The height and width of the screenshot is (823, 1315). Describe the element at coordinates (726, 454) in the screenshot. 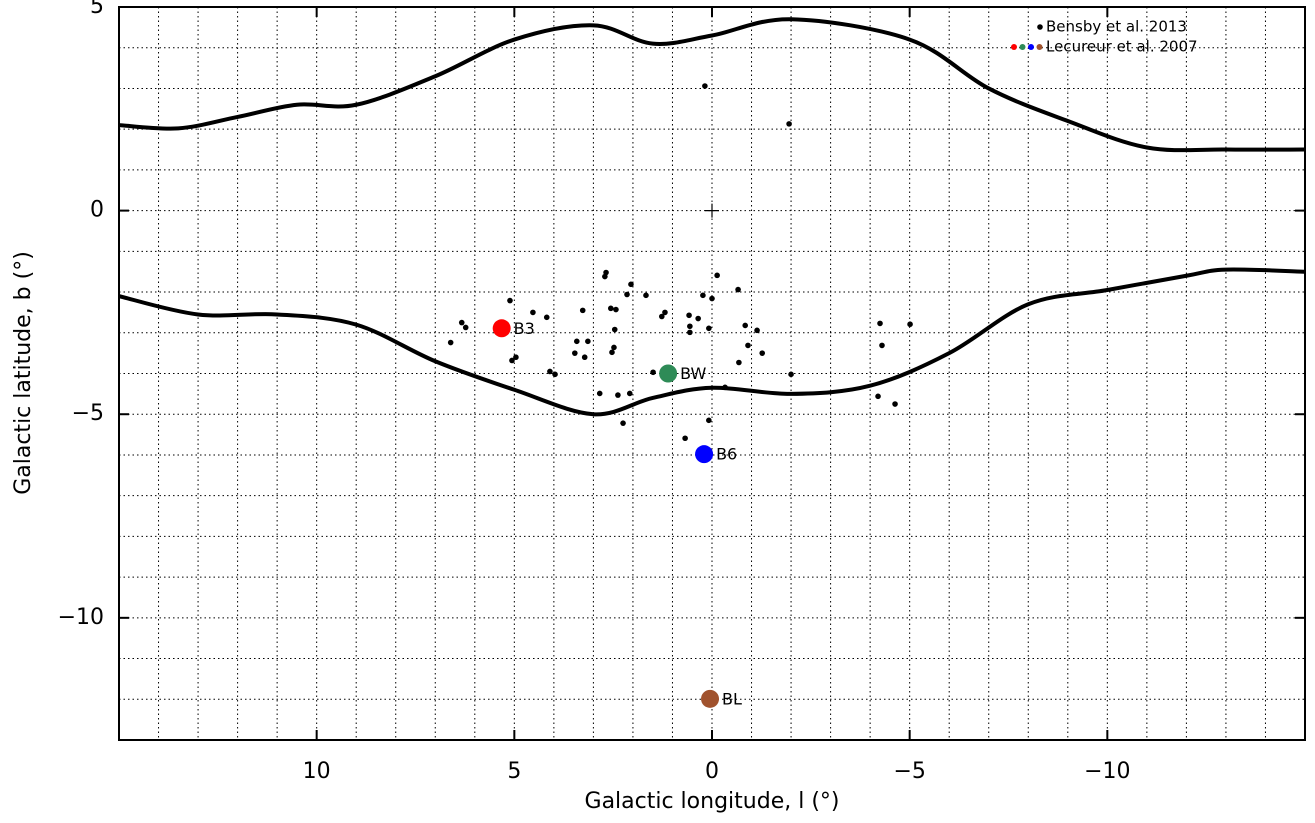

I see `field-label: B6` at that location.